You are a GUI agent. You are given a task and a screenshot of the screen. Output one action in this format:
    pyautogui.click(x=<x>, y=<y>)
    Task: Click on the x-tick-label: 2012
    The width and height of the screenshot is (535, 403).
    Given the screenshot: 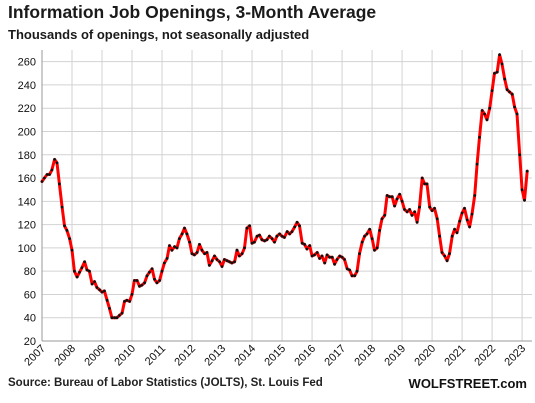 What is the action you would take?
    pyautogui.click(x=185, y=356)
    